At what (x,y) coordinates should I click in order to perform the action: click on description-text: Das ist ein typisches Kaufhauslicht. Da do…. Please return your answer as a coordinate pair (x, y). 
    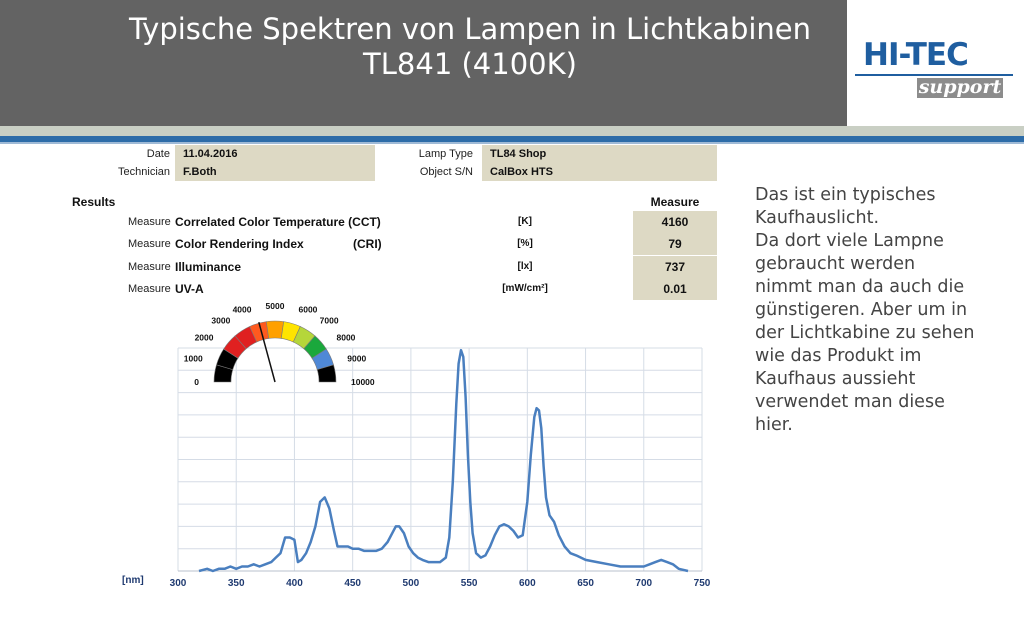
    Looking at the image, I should click on (880, 310).